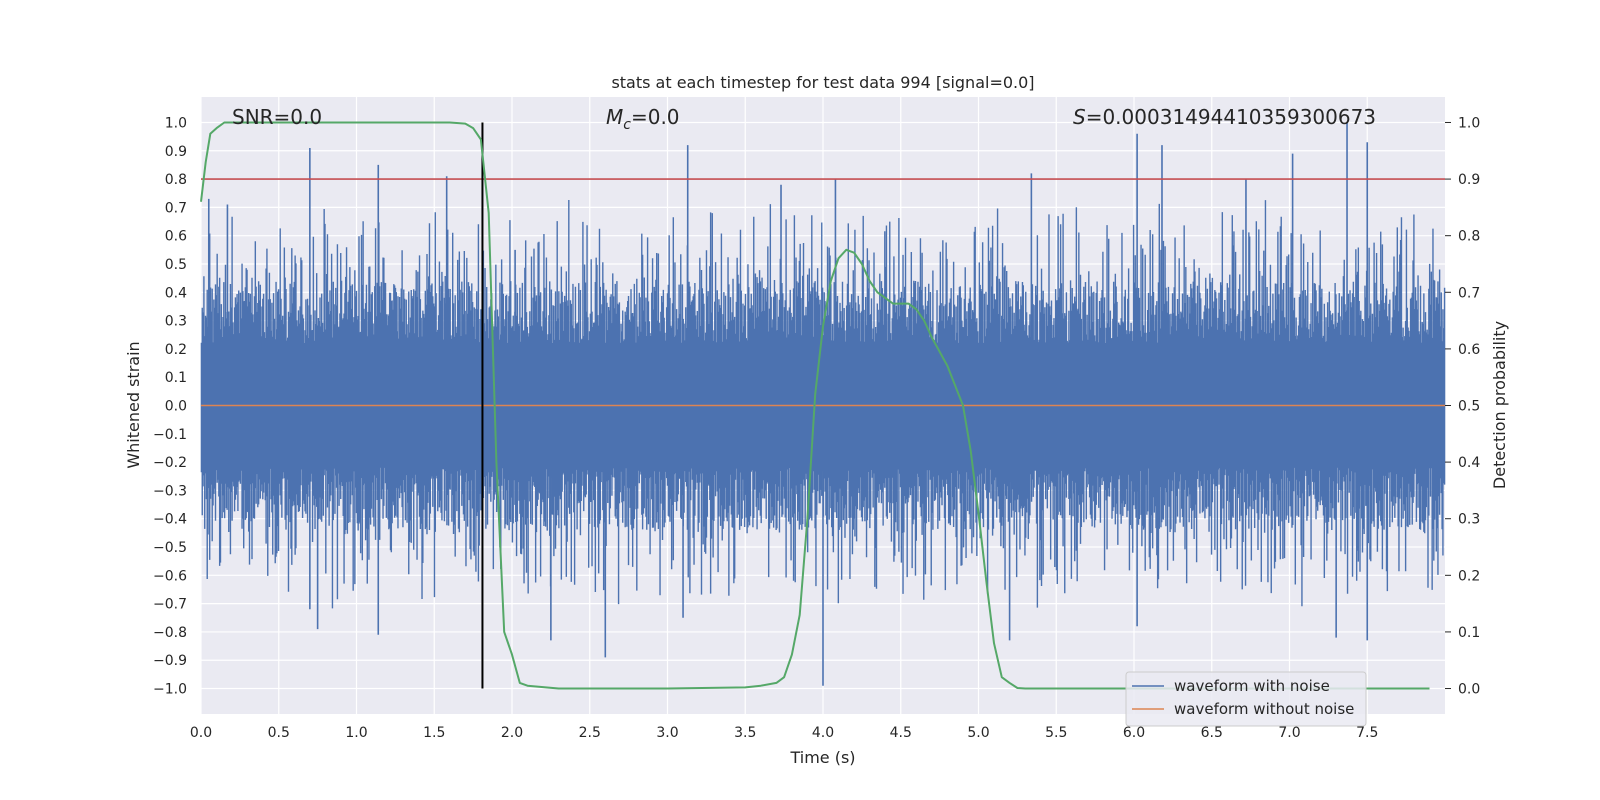  I want to click on x-tick-label: 3.5, so click(745, 733).